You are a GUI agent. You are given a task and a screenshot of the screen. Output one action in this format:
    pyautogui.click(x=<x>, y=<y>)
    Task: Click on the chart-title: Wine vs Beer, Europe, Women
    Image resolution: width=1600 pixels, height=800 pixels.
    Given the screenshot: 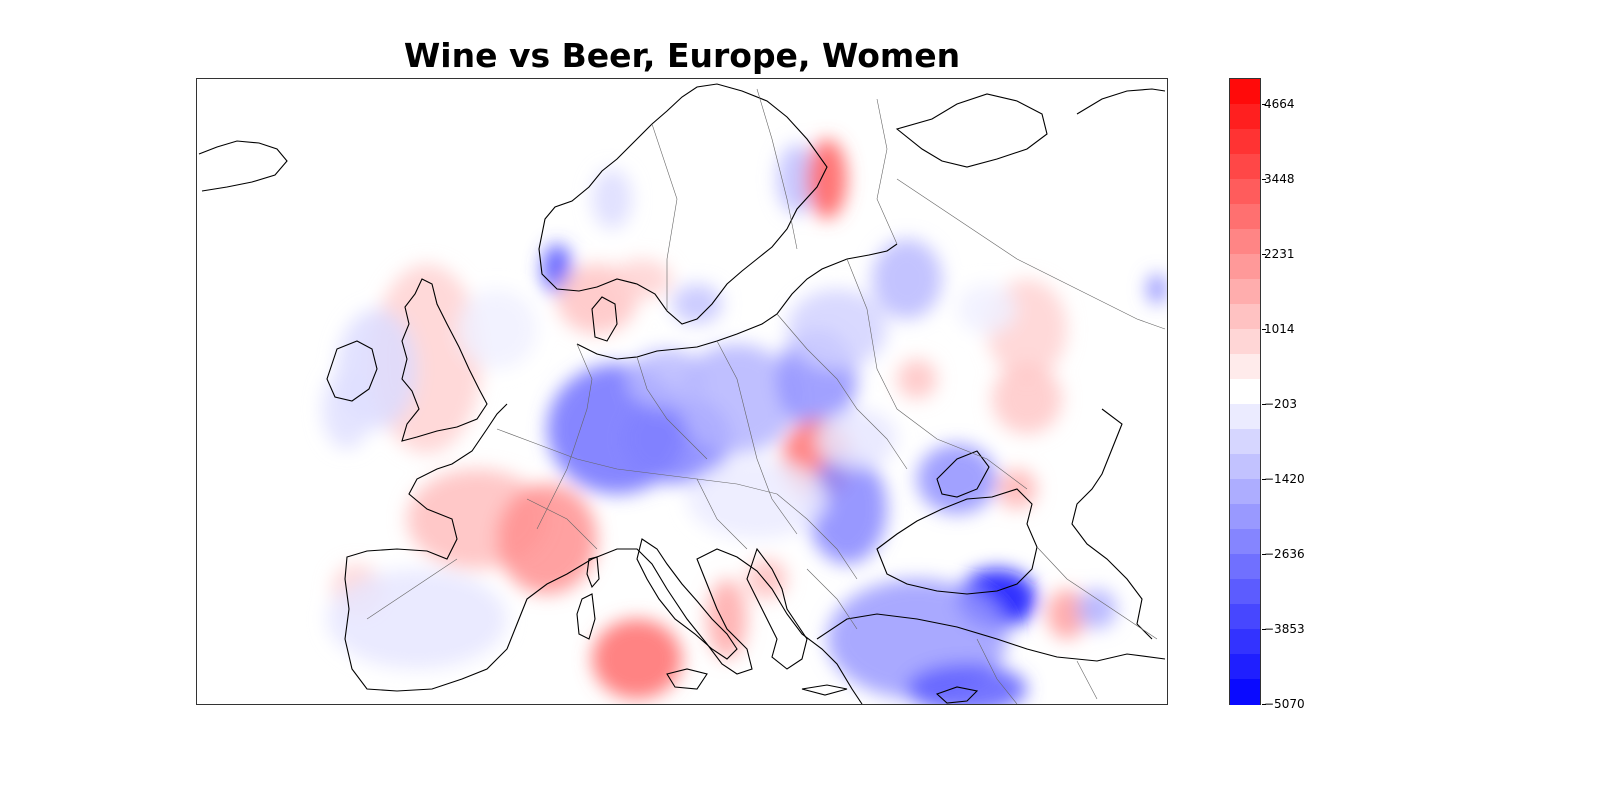 What is the action you would take?
    pyautogui.click(x=682, y=55)
    